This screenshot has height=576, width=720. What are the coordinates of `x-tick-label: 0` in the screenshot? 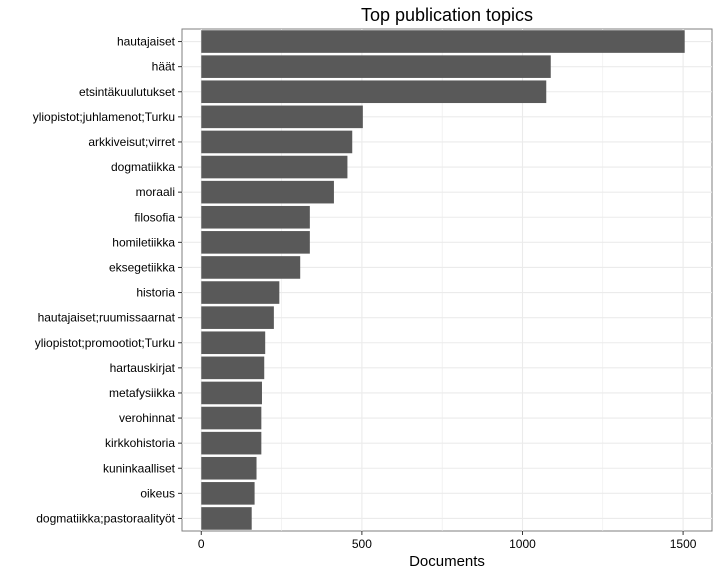 It's located at (201, 544).